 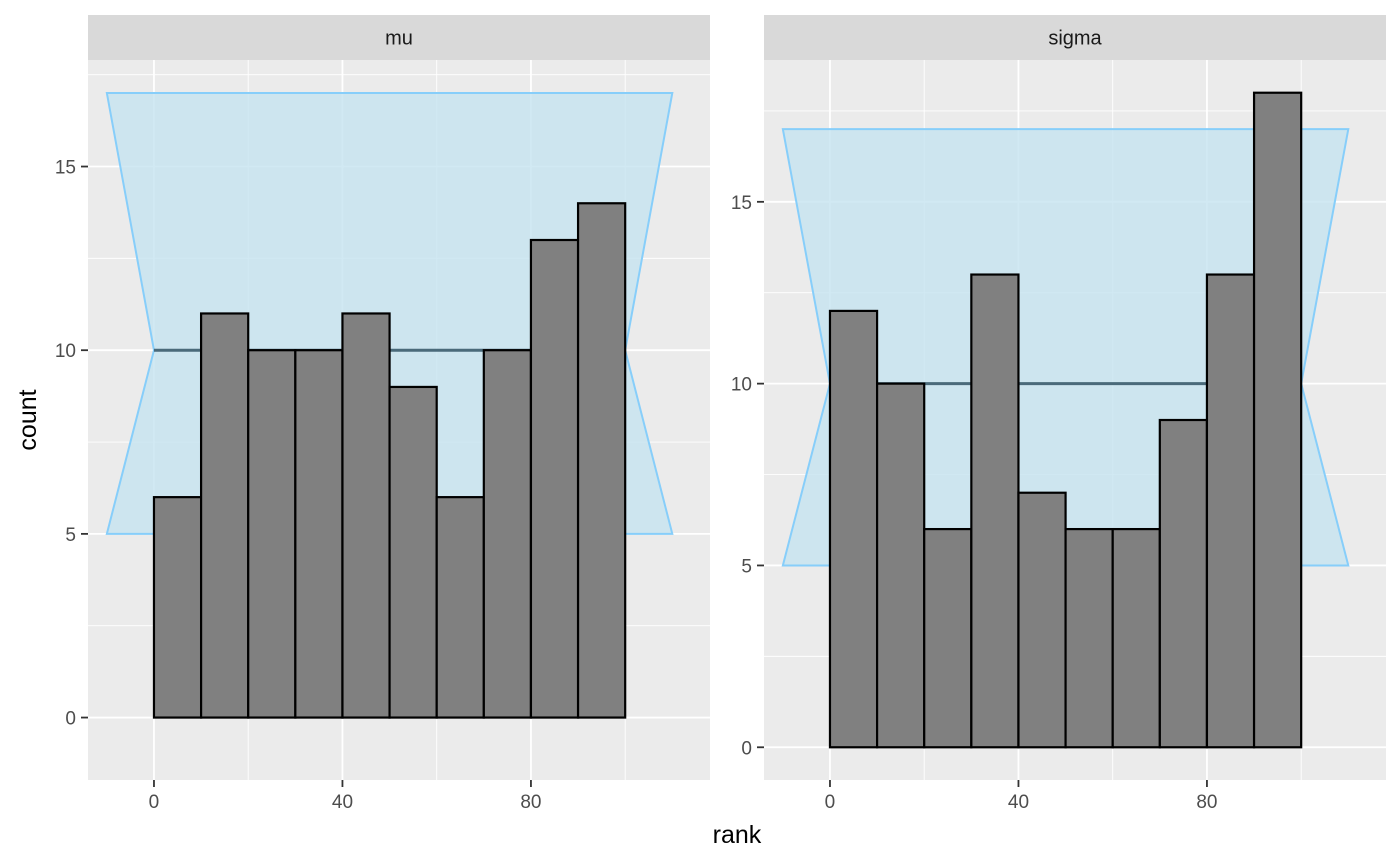 What do you see at coordinates (737, 835) in the screenshot?
I see `x-axis-title: rank` at bounding box center [737, 835].